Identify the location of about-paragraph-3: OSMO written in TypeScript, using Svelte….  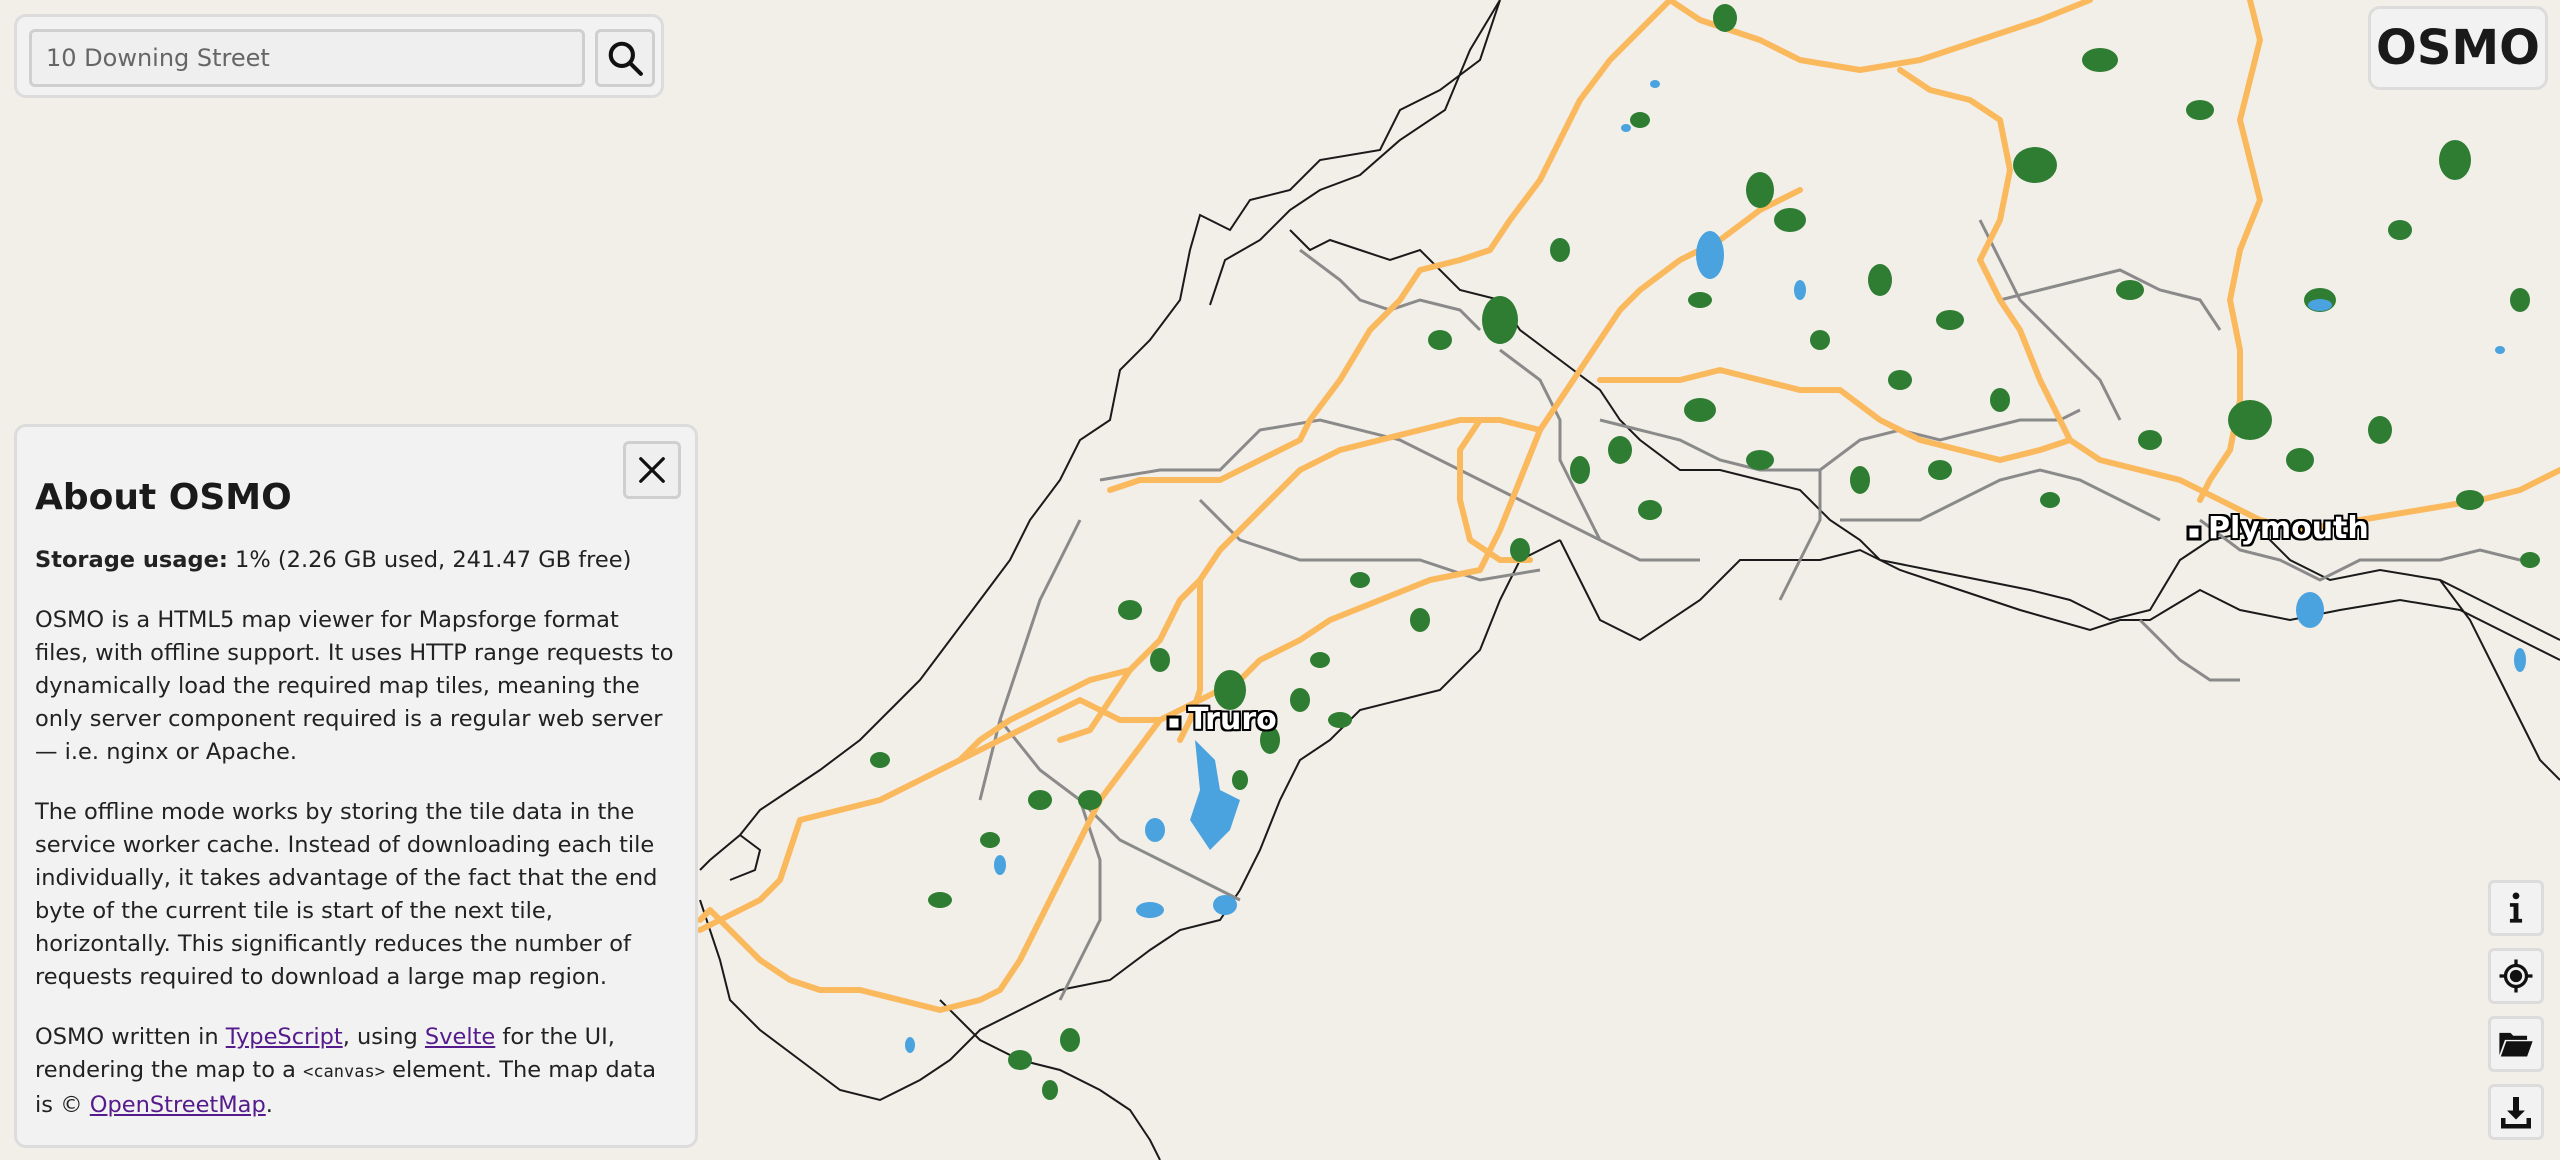
(356, 1071).